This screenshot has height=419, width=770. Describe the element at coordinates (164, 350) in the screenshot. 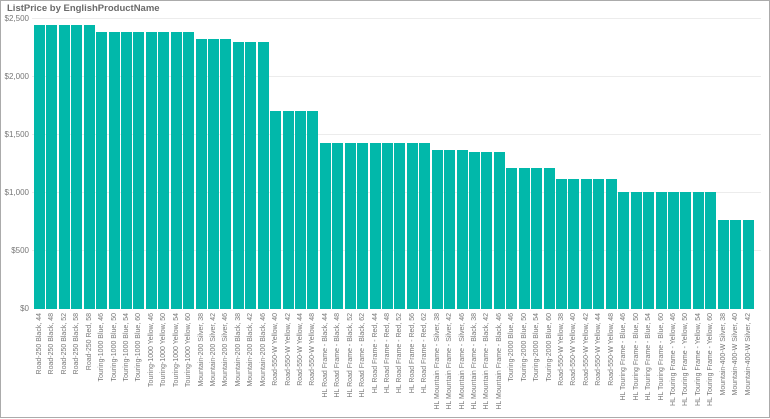

I see `x-axis-label: Touring-1000 Yellow, 50` at that location.